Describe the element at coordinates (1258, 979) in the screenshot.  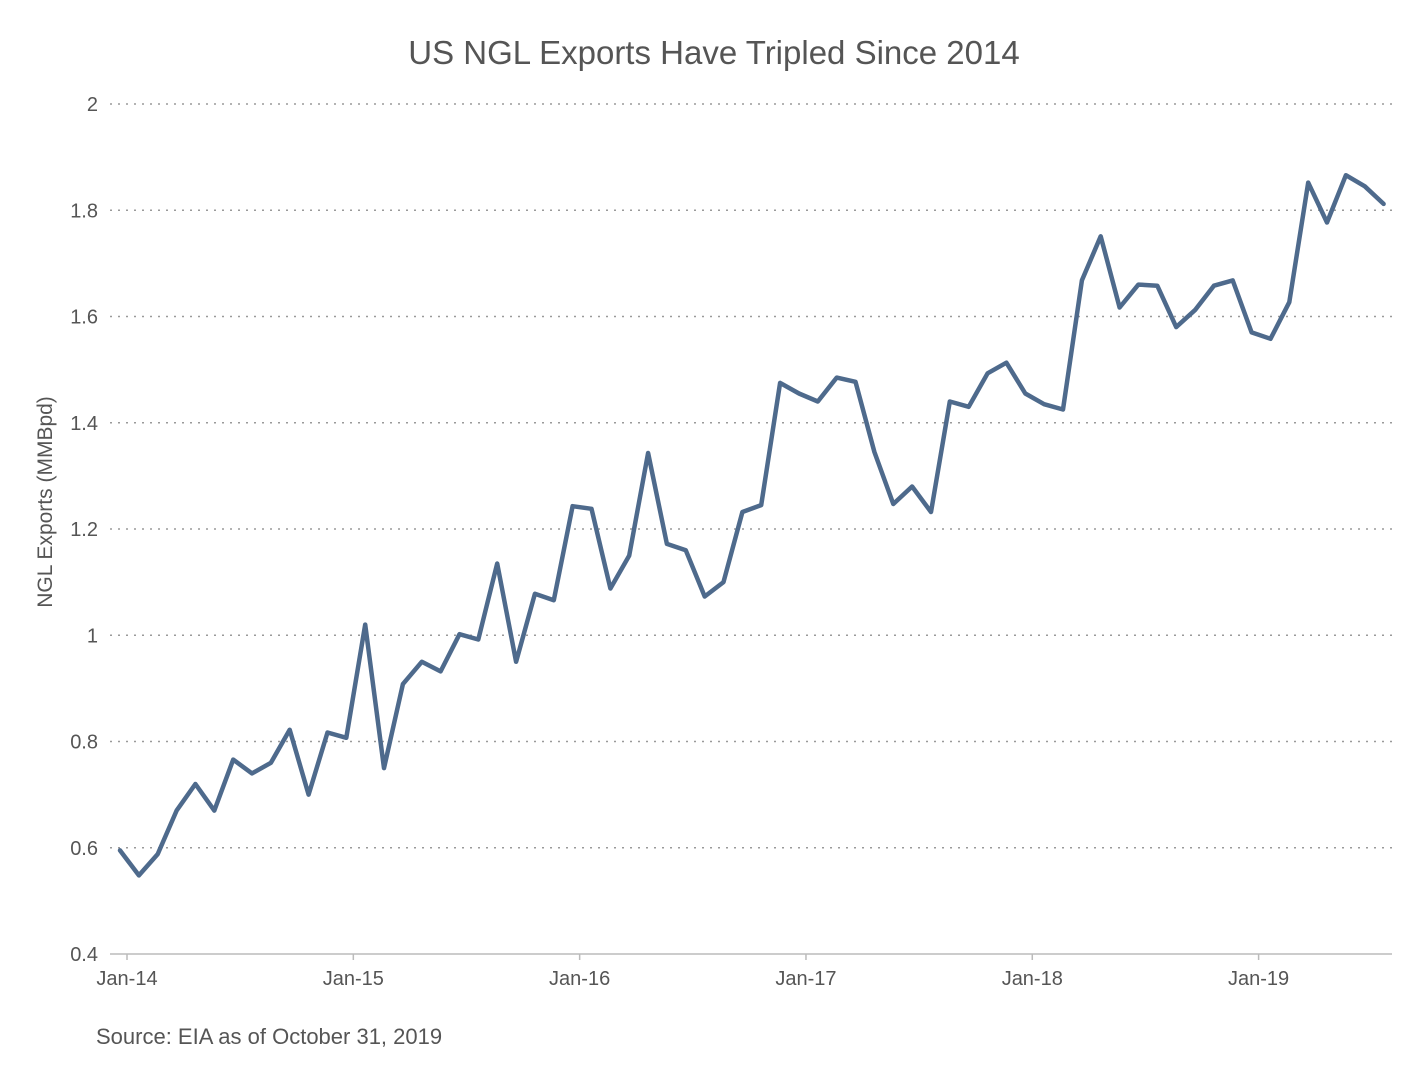
I see `x-tick-label: Jan-19` at that location.